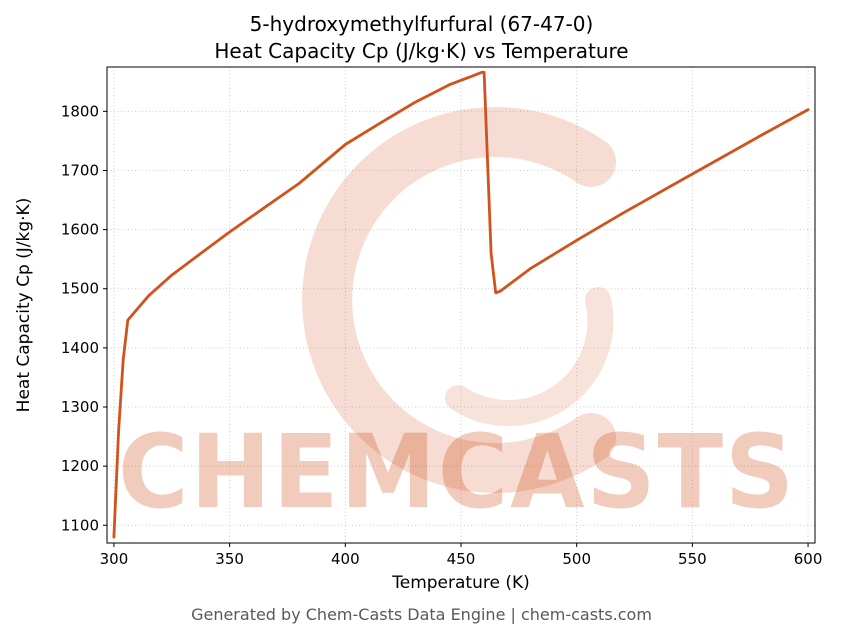 The image size is (843, 644). I want to click on y-tick-label: 1400, so click(80, 348).